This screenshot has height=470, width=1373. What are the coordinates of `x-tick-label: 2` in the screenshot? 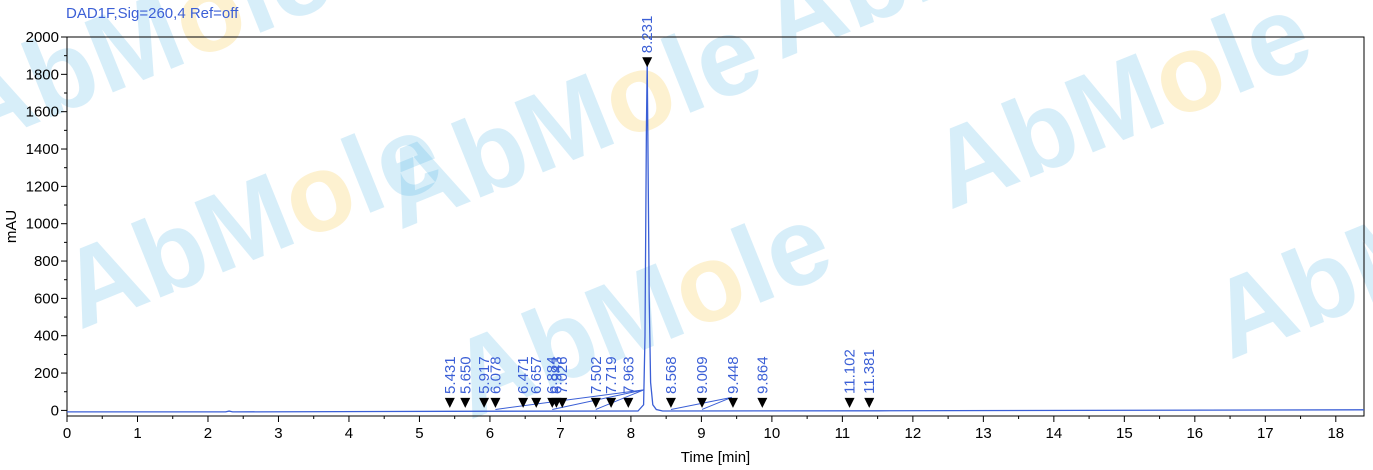 It's located at (208, 433).